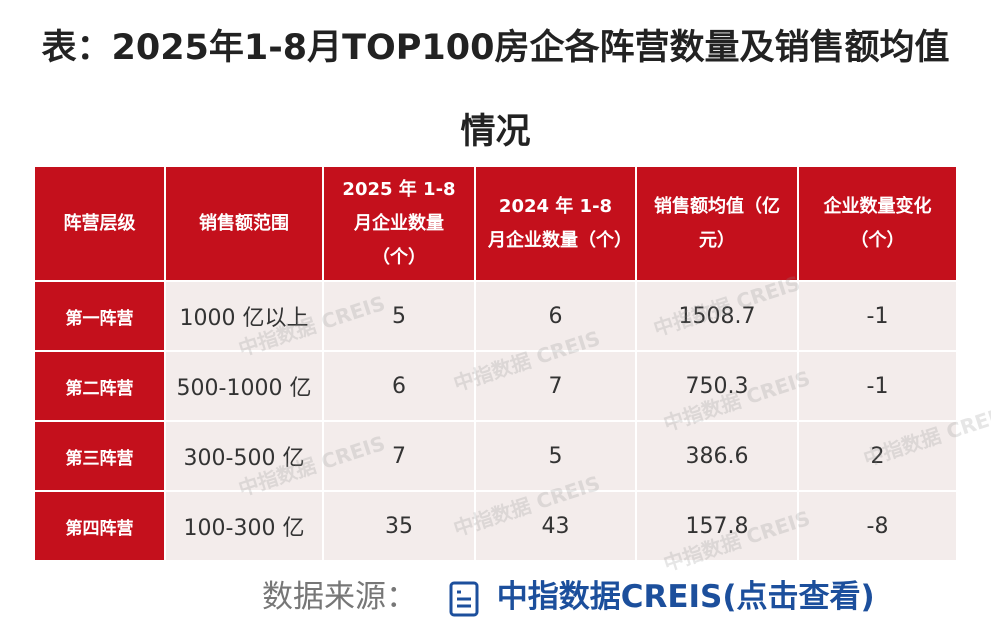 This screenshot has height=633, width=991. What do you see at coordinates (244, 526) in the screenshot?
I see `data-cell: 100-300 亿` at bounding box center [244, 526].